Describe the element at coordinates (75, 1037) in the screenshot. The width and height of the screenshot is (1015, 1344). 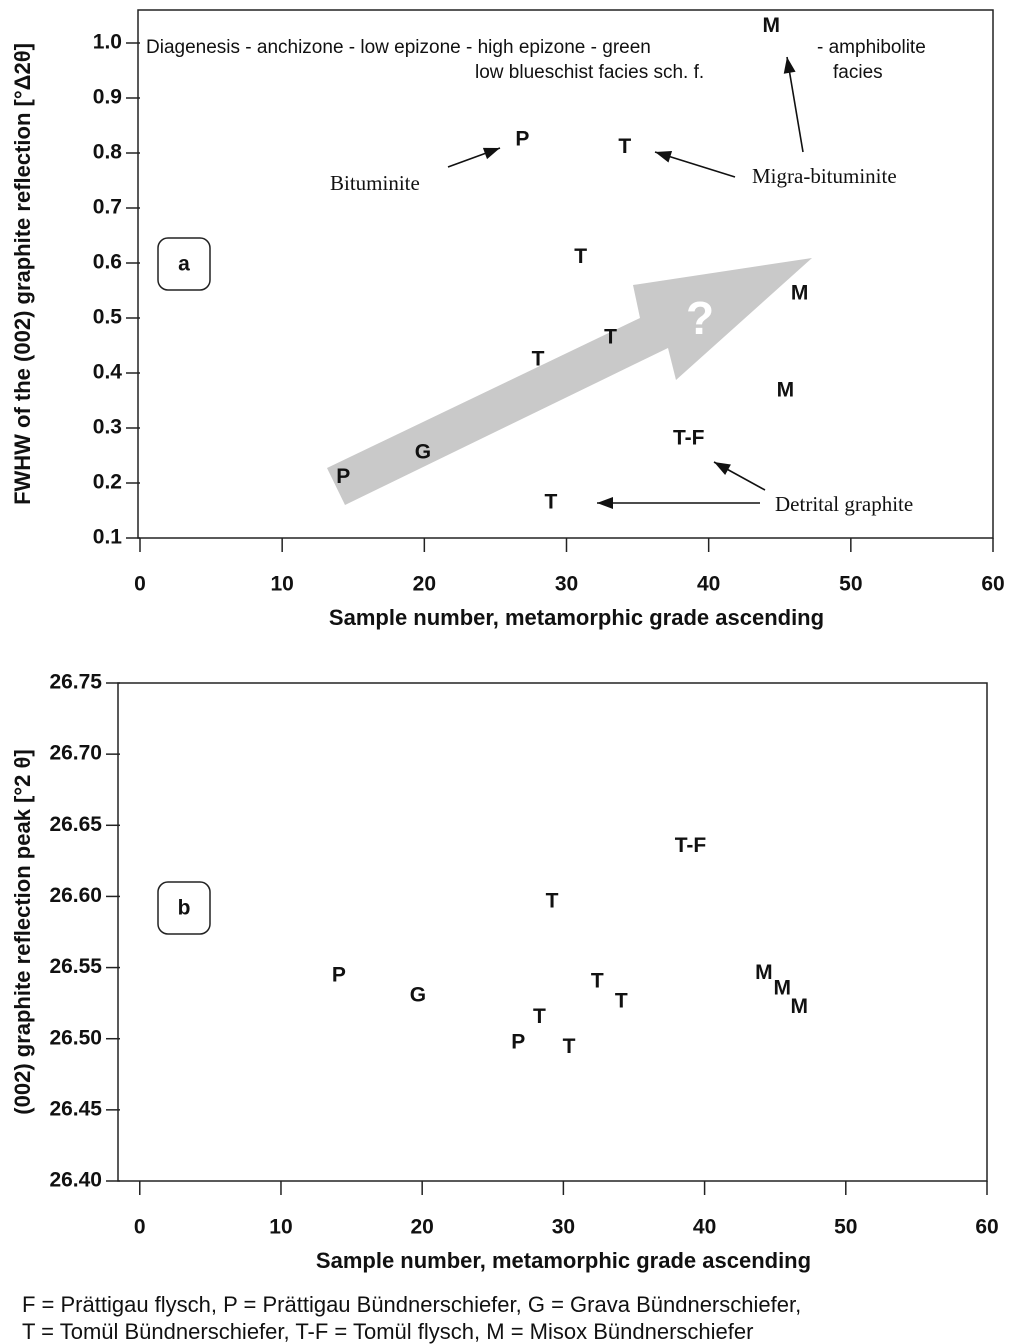
I see `y-tick-label: 26.50` at that location.